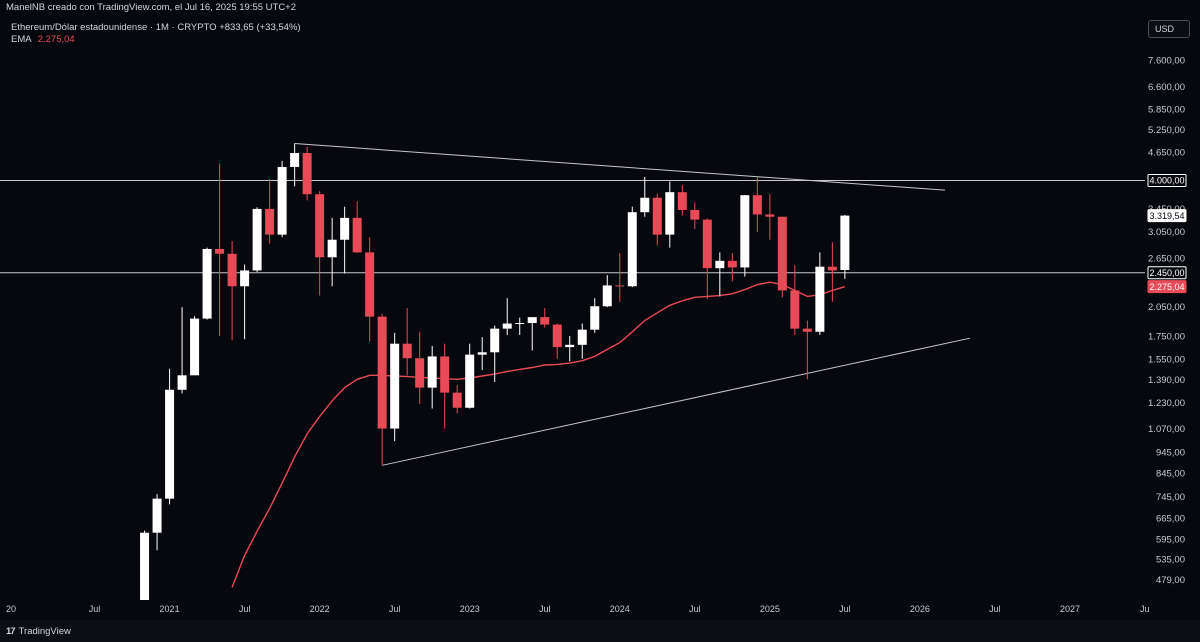 The image size is (1200, 642). I want to click on tradingview-logo-icon: 17, so click(11, 631).